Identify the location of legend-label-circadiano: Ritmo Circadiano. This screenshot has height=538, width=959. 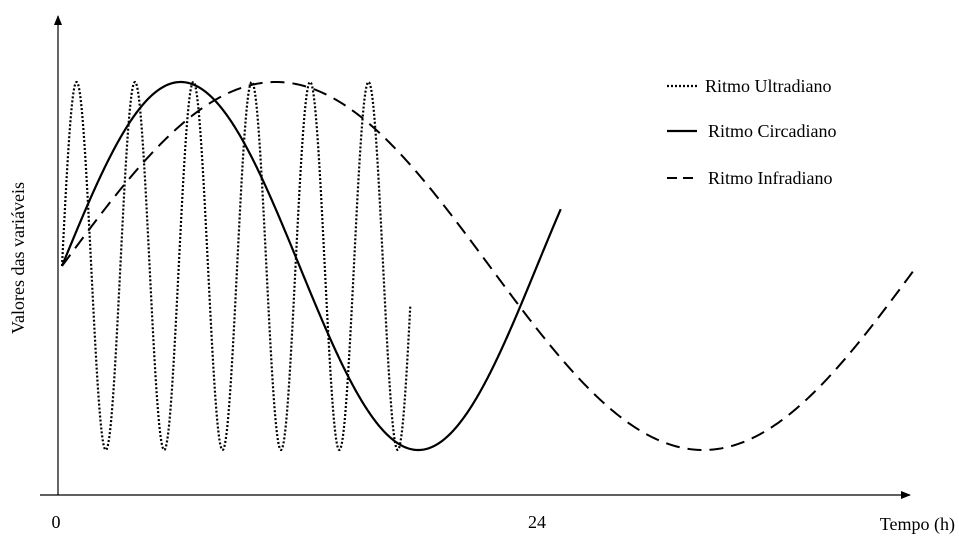
(772, 131).